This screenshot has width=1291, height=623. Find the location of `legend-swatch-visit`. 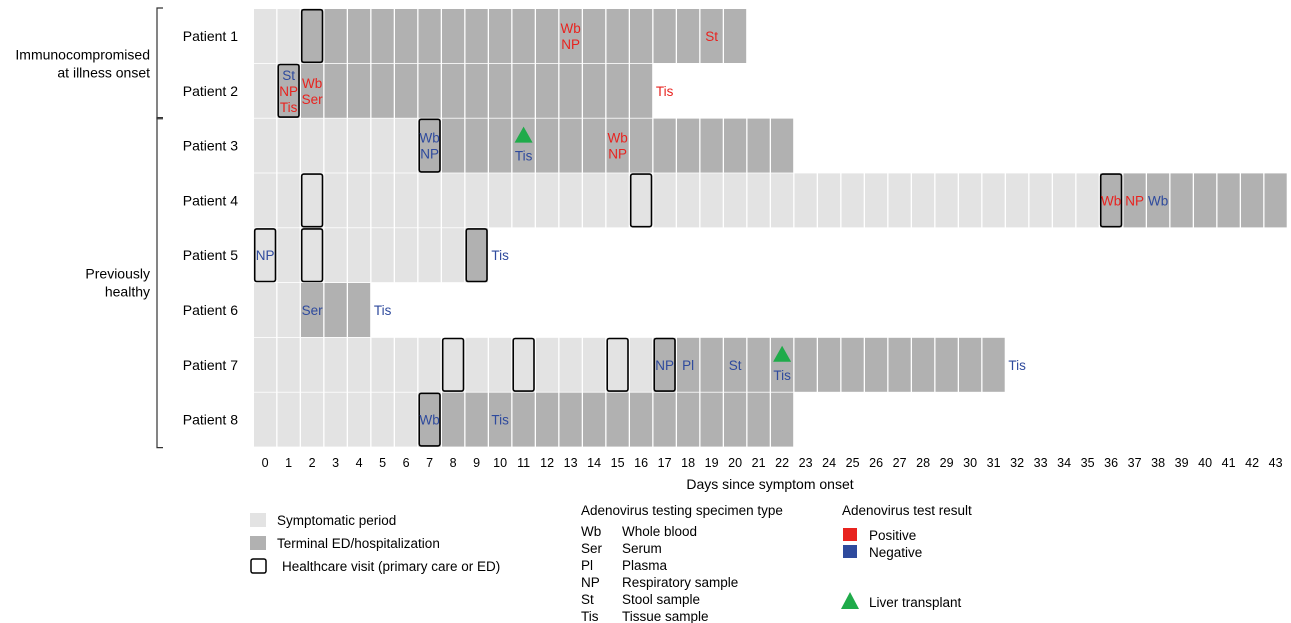

legend-swatch-visit is located at coordinates (258, 566).